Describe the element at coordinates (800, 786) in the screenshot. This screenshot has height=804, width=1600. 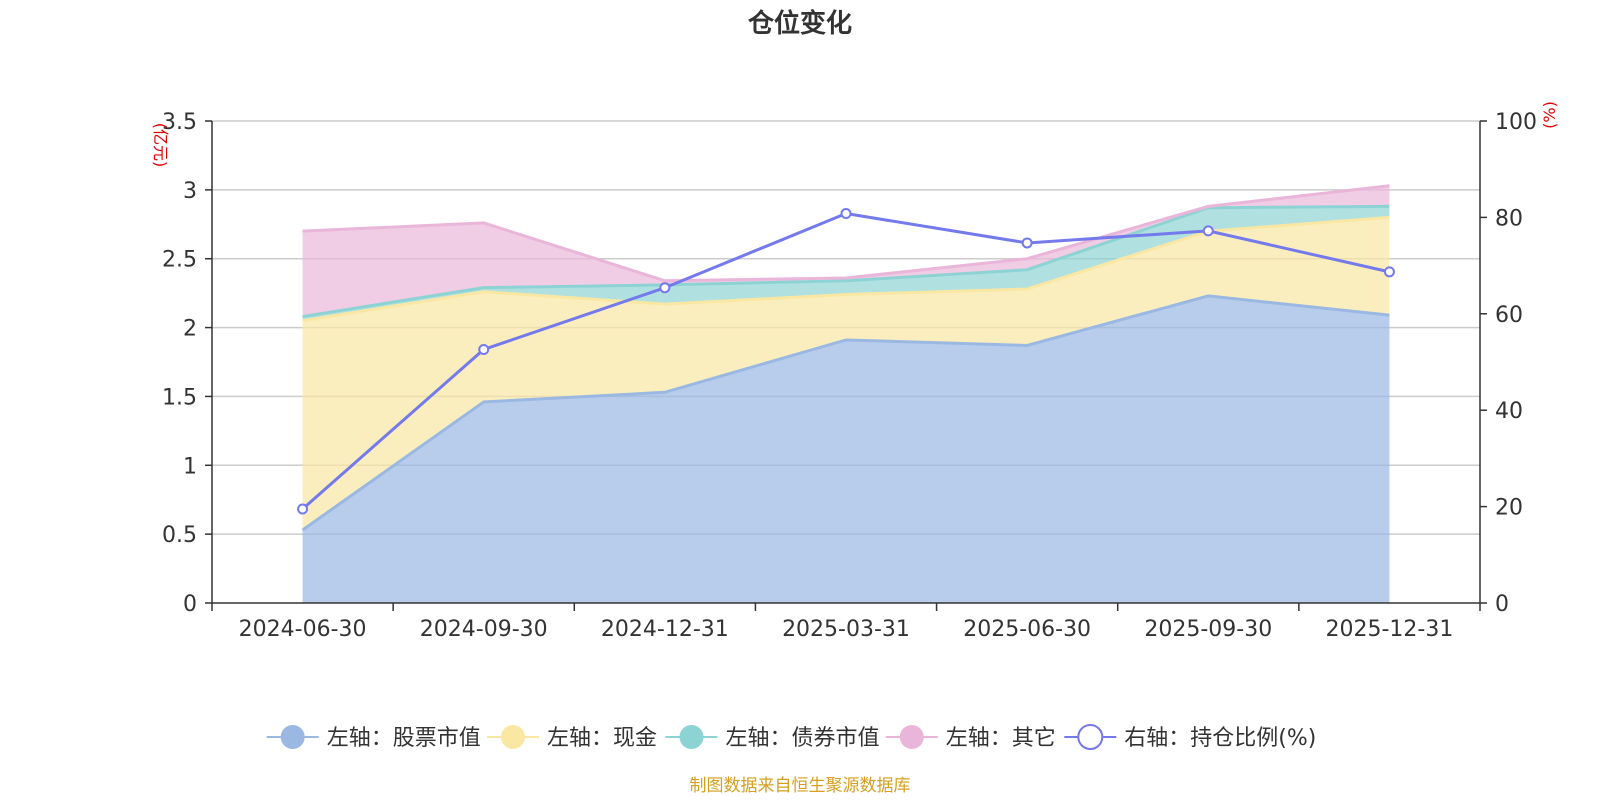
I see `source-note: 制图数据来自恒生聚源数据库` at that location.